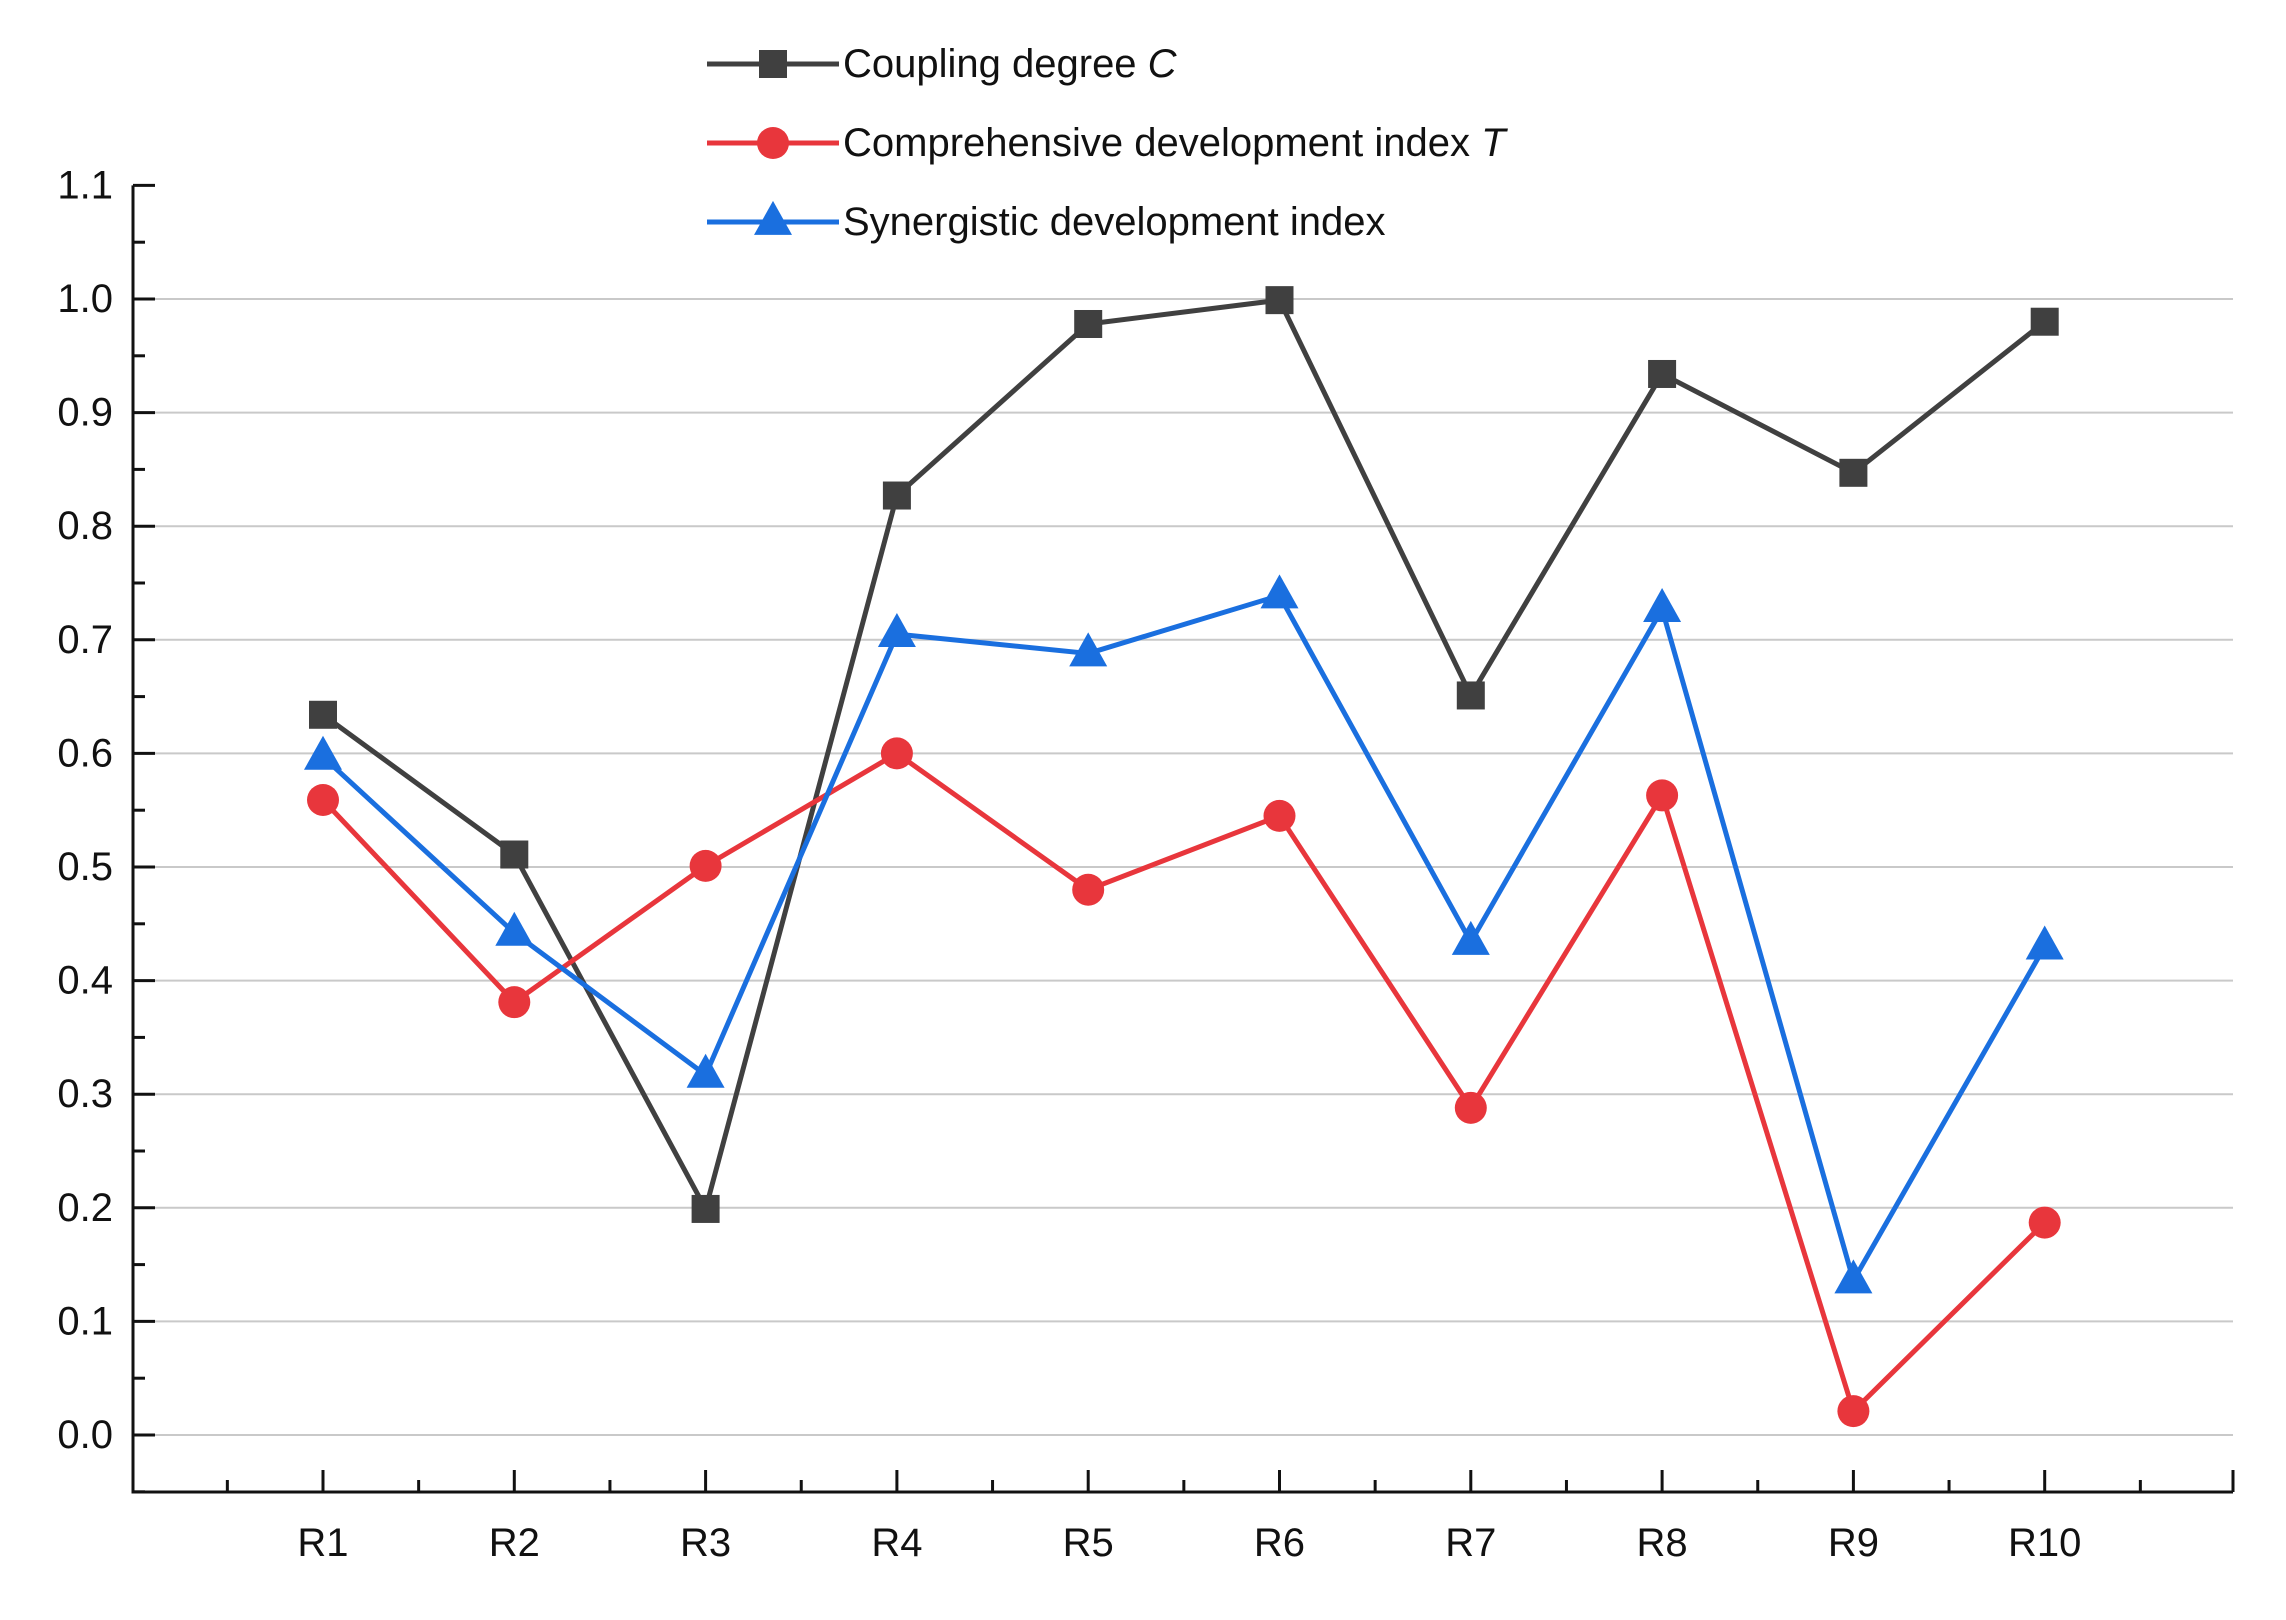 The width and height of the screenshot is (2286, 1620). What do you see at coordinates (1470, 1107) in the screenshot?
I see `data-point-circle-R7` at bounding box center [1470, 1107].